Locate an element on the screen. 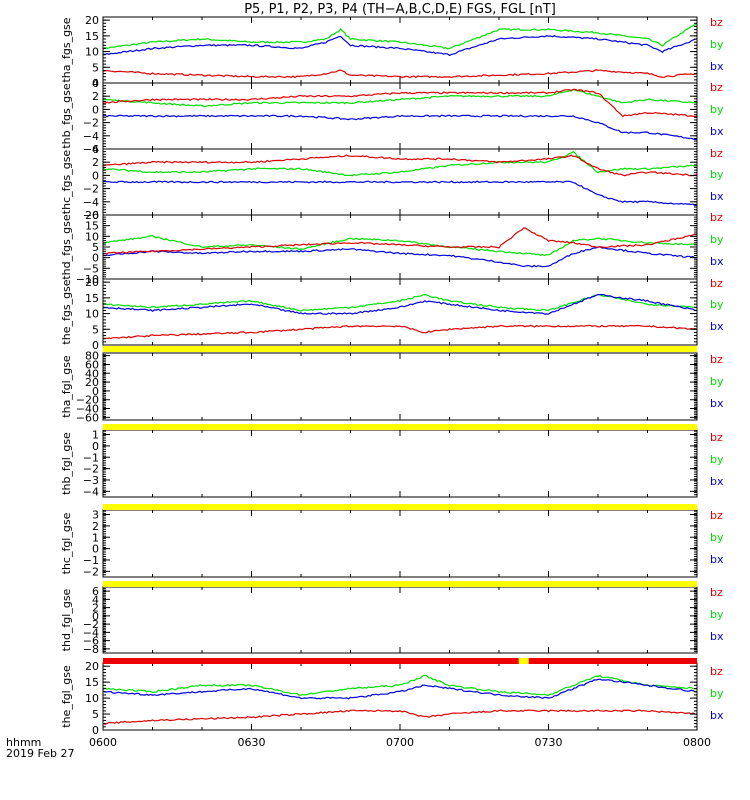 Image resolution: width=750 pixels, height=800 pixels. panel-ylabel: tha_fgs_gse is located at coordinates (66, 49).